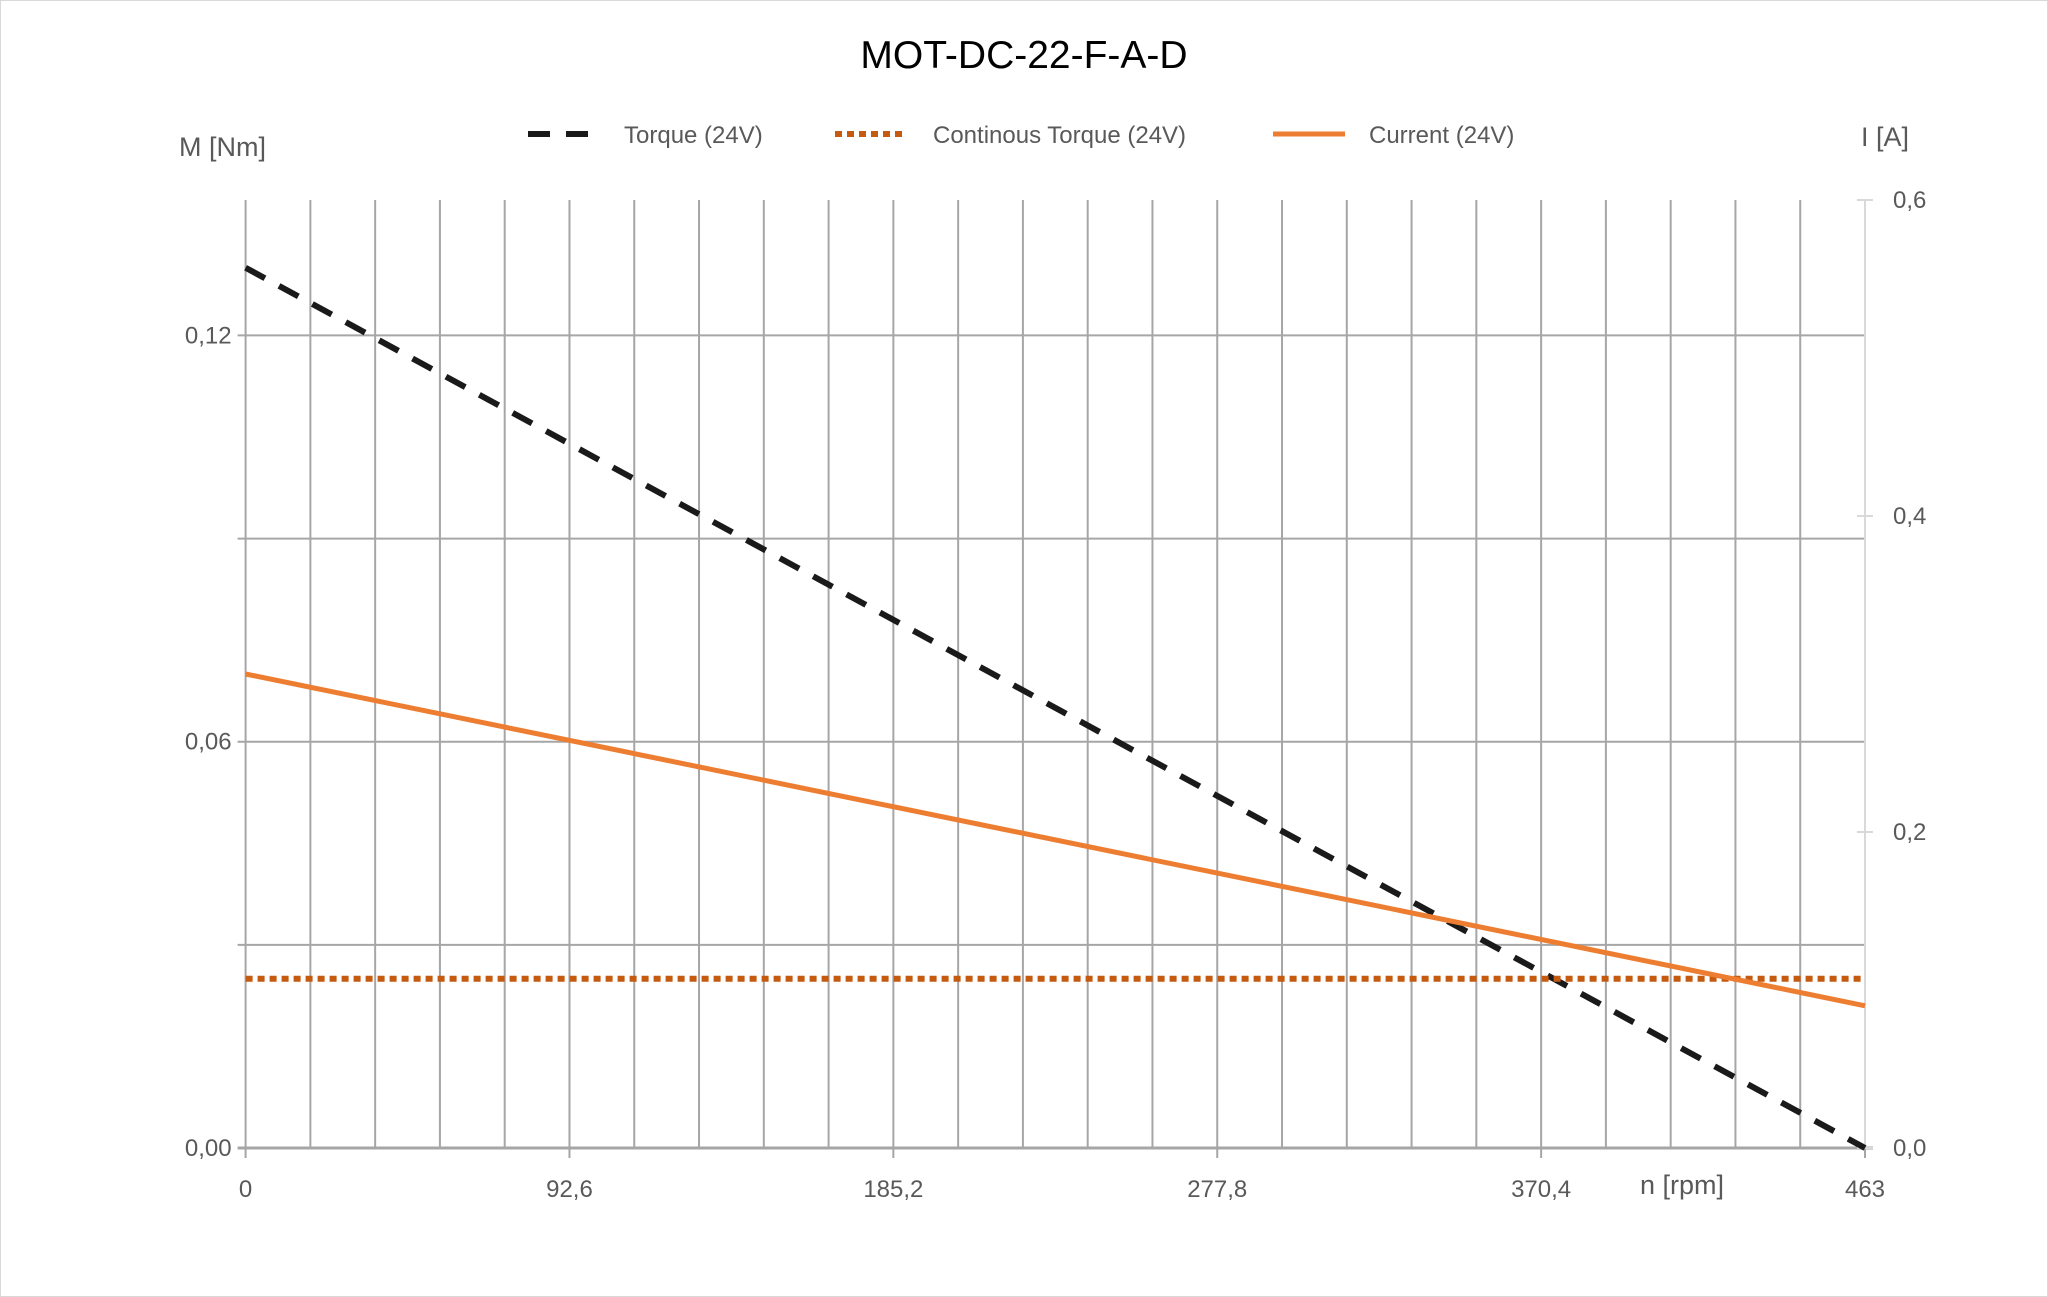 Image resolution: width=2048 pixels, height=1297 pixels. What do you see at coordinates (693, 135) in the screenshot?
I see `legend-label-0: Torque (24V)` at bounding box center [693, 135].